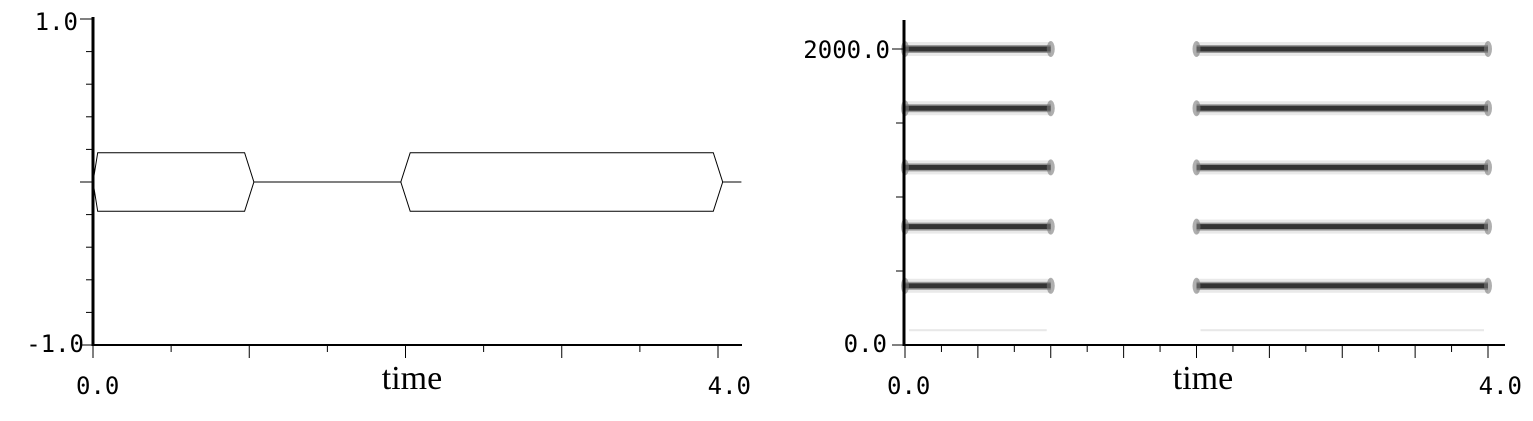  Describe the element at coordinates (1196, 351) in the screenshot. I see `spectrogram-x-ticks` at that location.